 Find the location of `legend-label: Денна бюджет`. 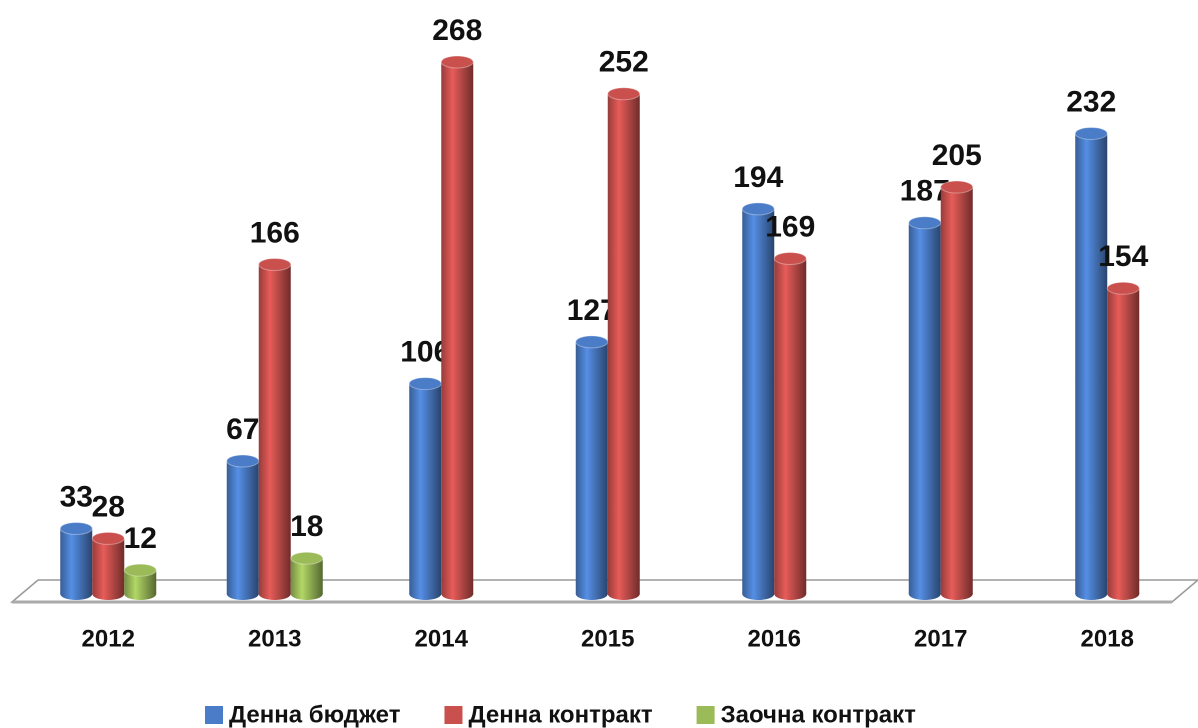

legend-label: Денна бюджет is located at coordinates (315, 714).